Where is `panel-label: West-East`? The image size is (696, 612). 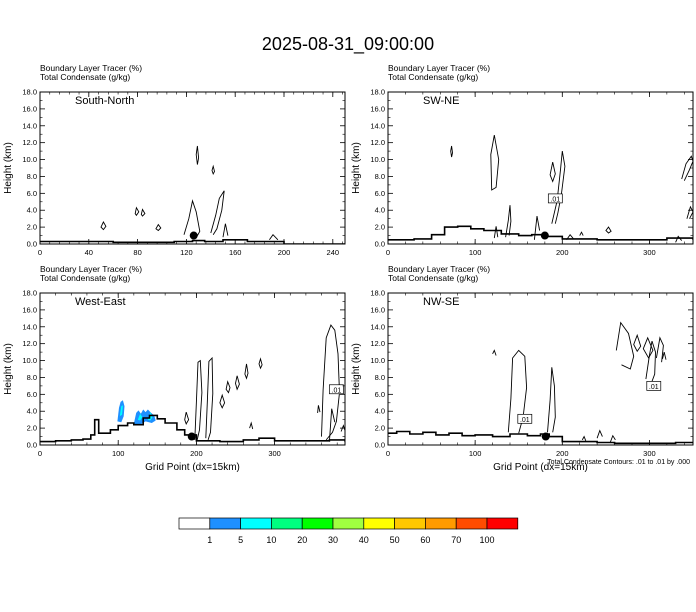
panel-label: West-East is located at coordinates (100, 302).